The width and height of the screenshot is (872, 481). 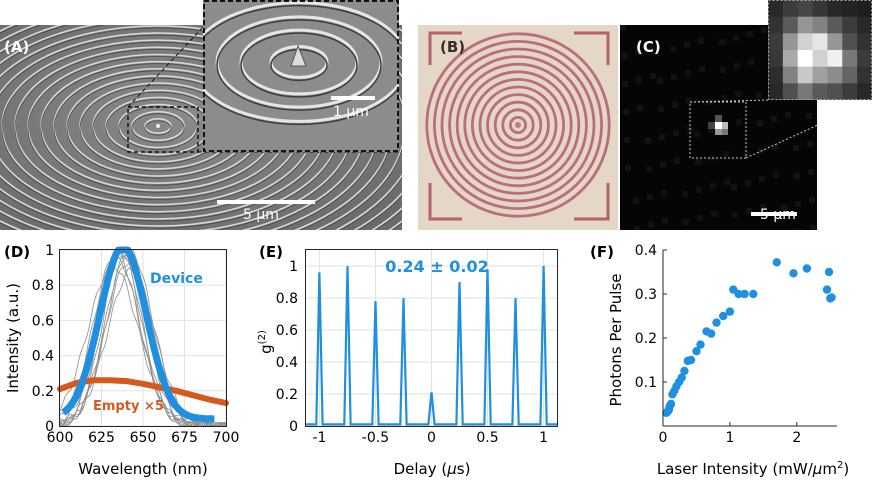 I want to click on xtick-d: 650, so click(x=143, y=438).